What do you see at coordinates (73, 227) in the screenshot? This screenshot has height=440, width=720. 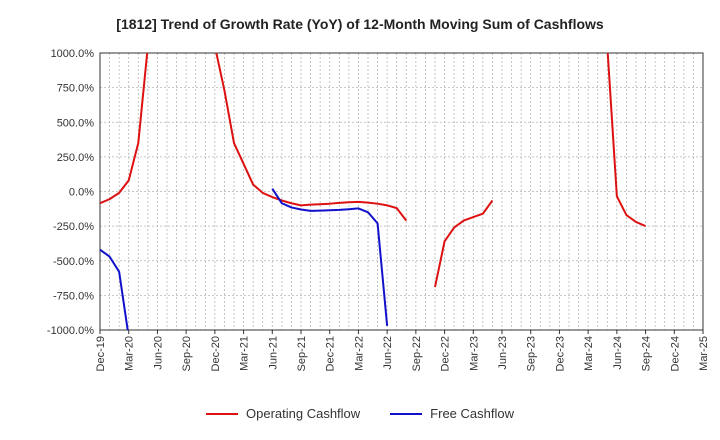 I see `y-tick-label: -250.0%` at bounding box center [73, 227].